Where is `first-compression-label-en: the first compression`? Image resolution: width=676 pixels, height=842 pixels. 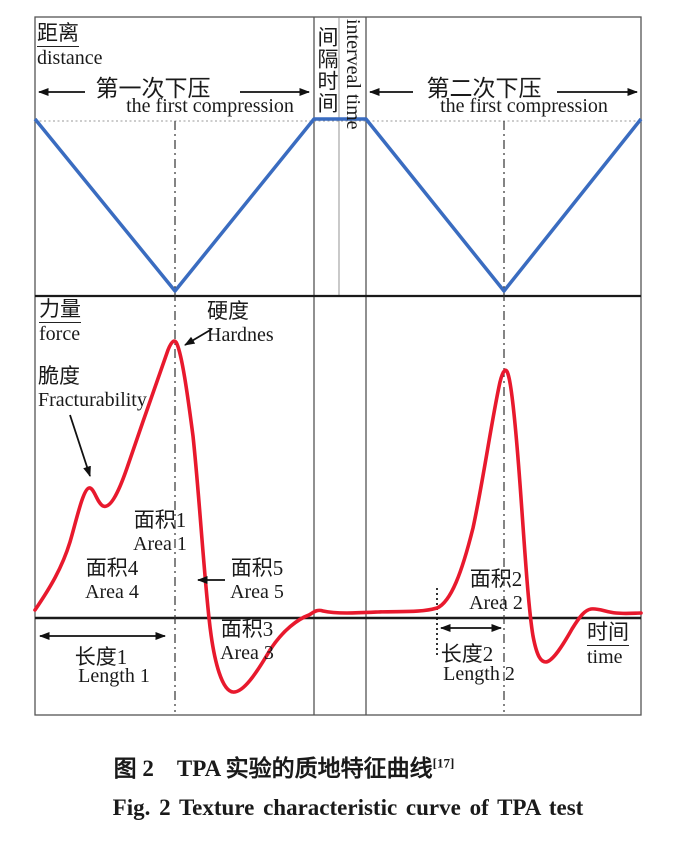 first-compression-label-en: the first compression is located at coordinates (210, 106).